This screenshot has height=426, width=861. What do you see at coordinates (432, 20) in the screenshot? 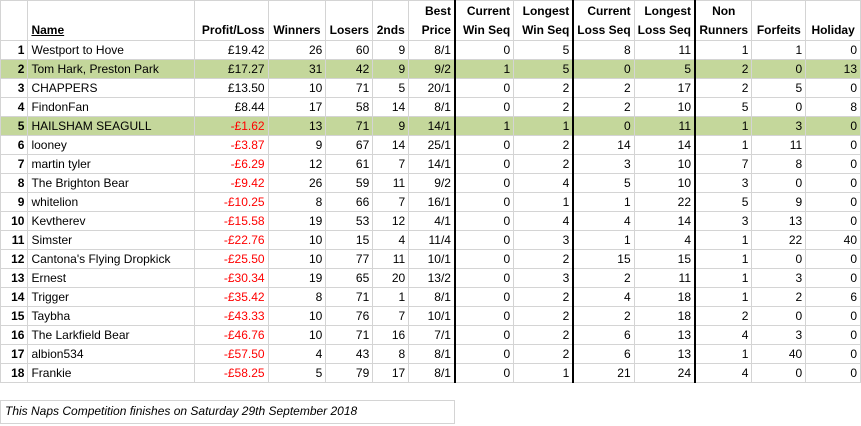
I see `header-best-price: Best Price` at bounding box center [432, 20].